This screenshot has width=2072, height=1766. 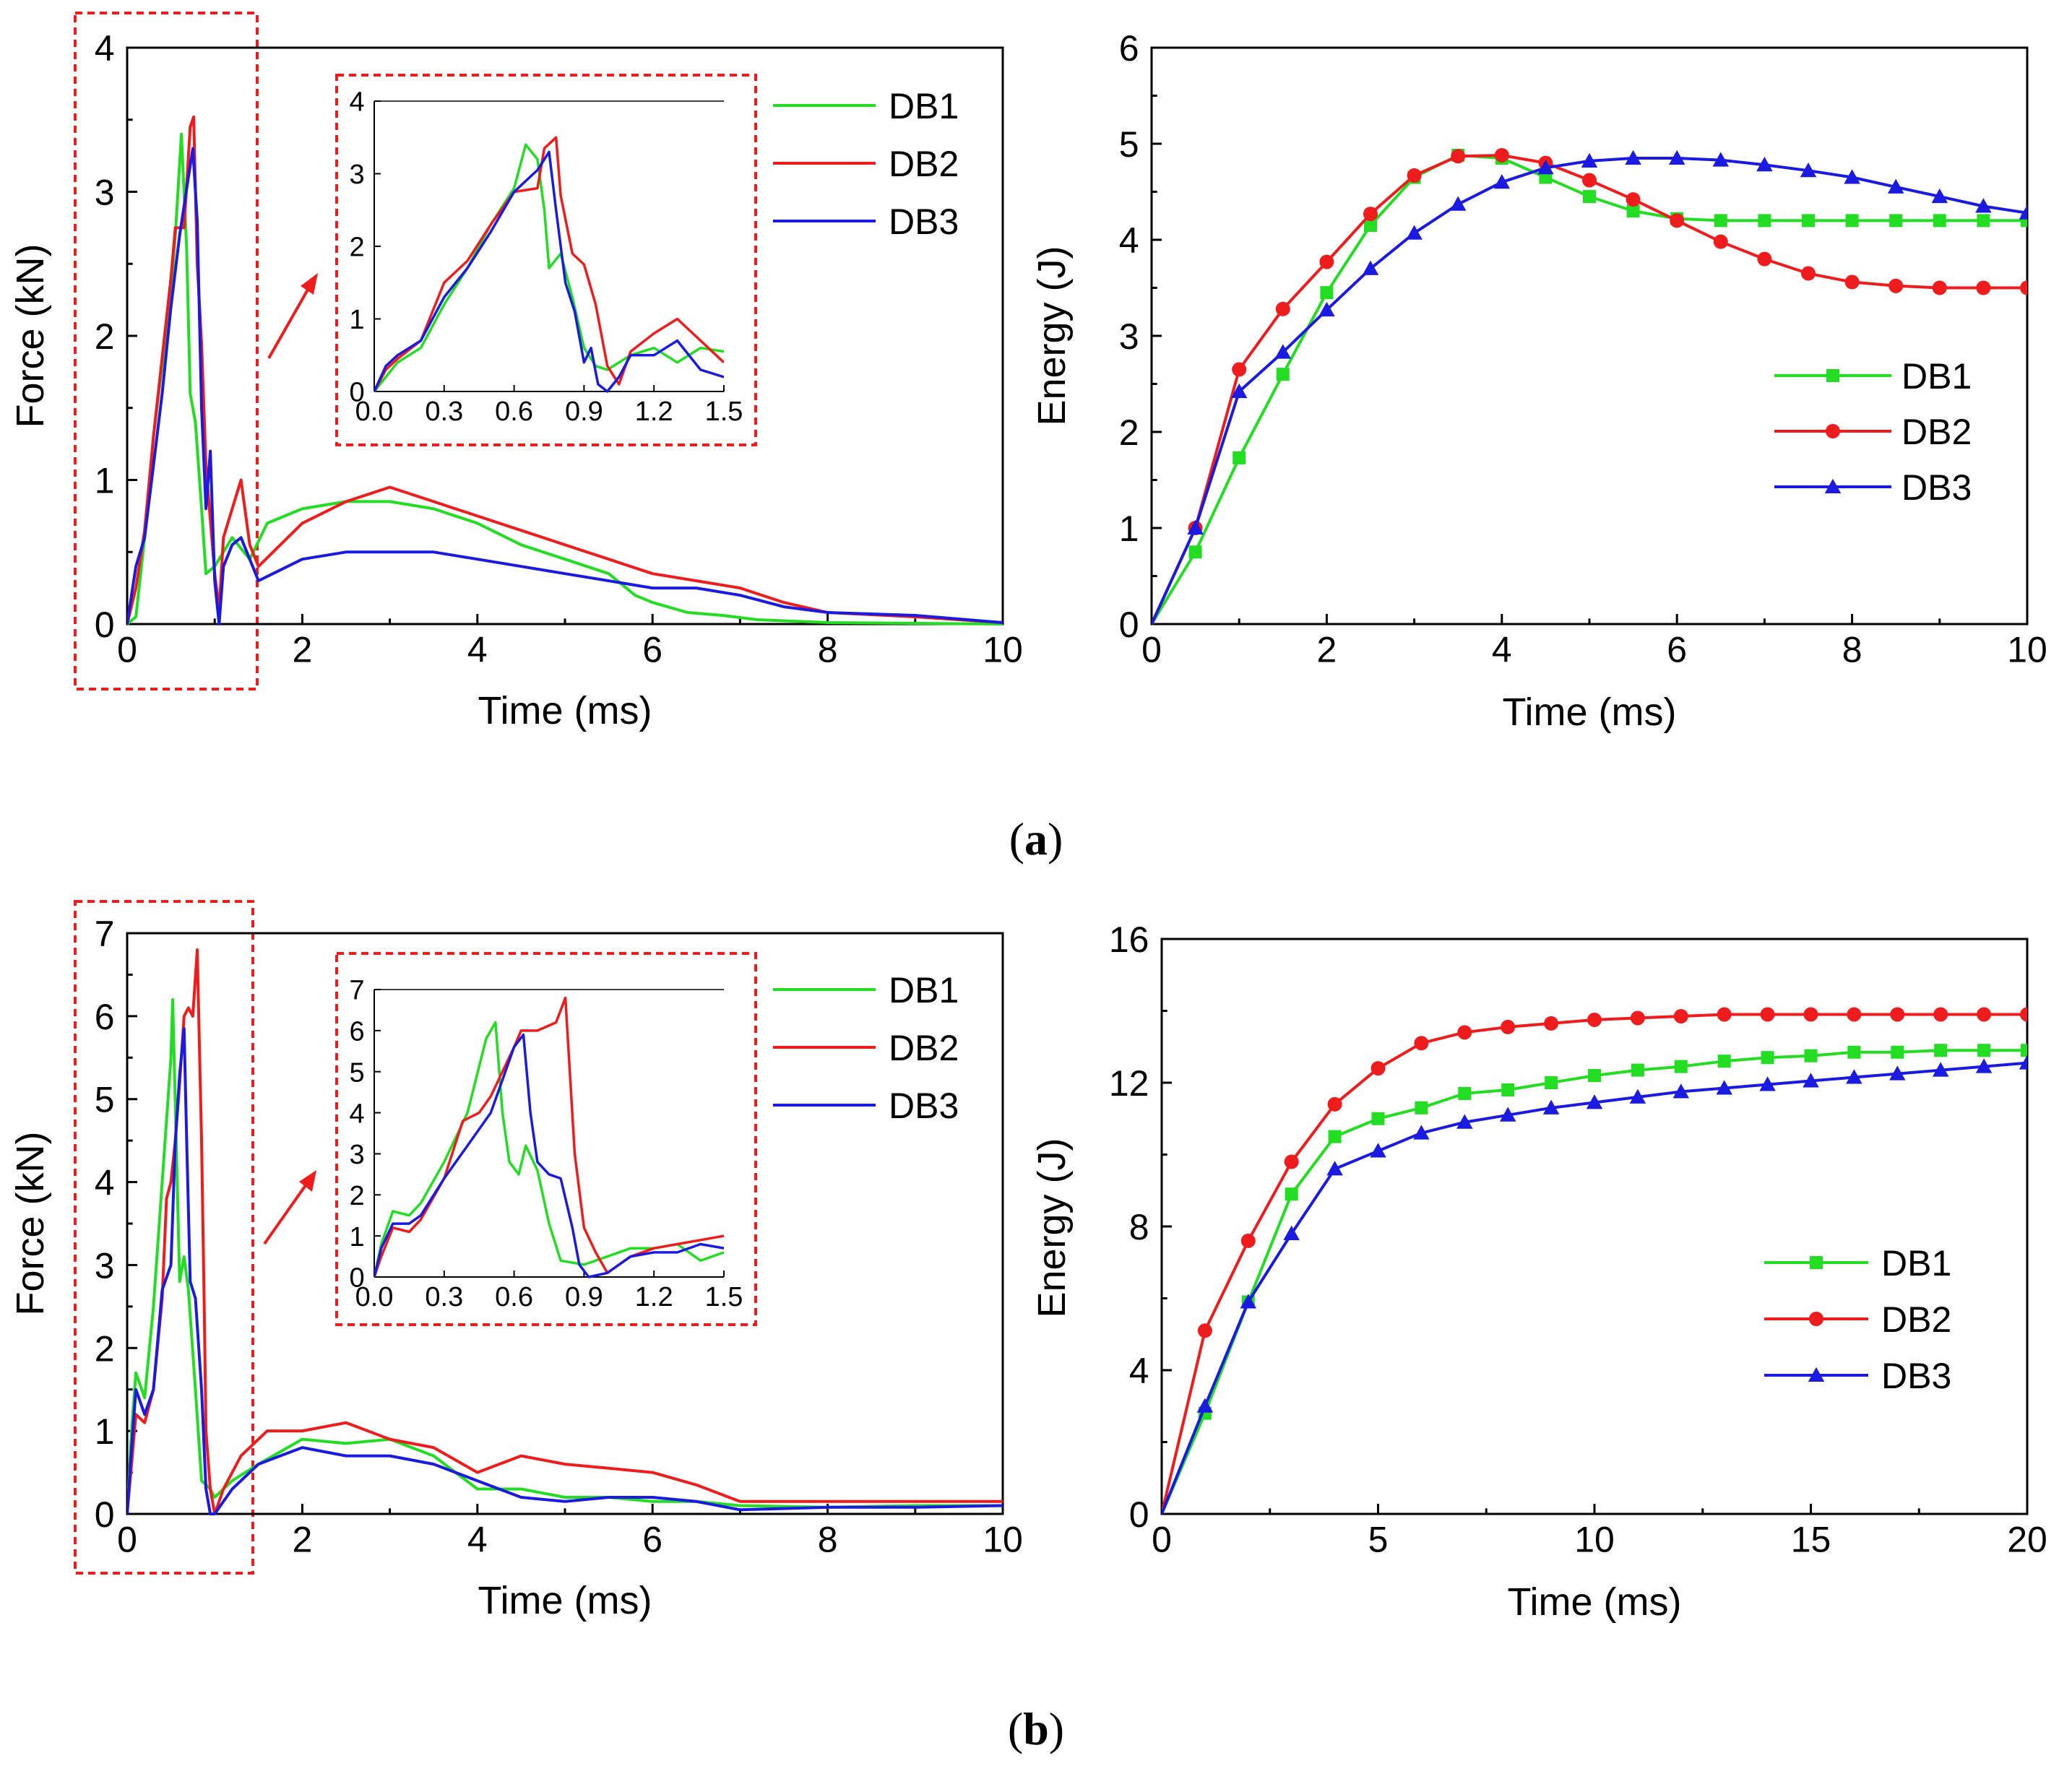 I want to click on y-tick-label: 6, so click(x=105, y=1017).